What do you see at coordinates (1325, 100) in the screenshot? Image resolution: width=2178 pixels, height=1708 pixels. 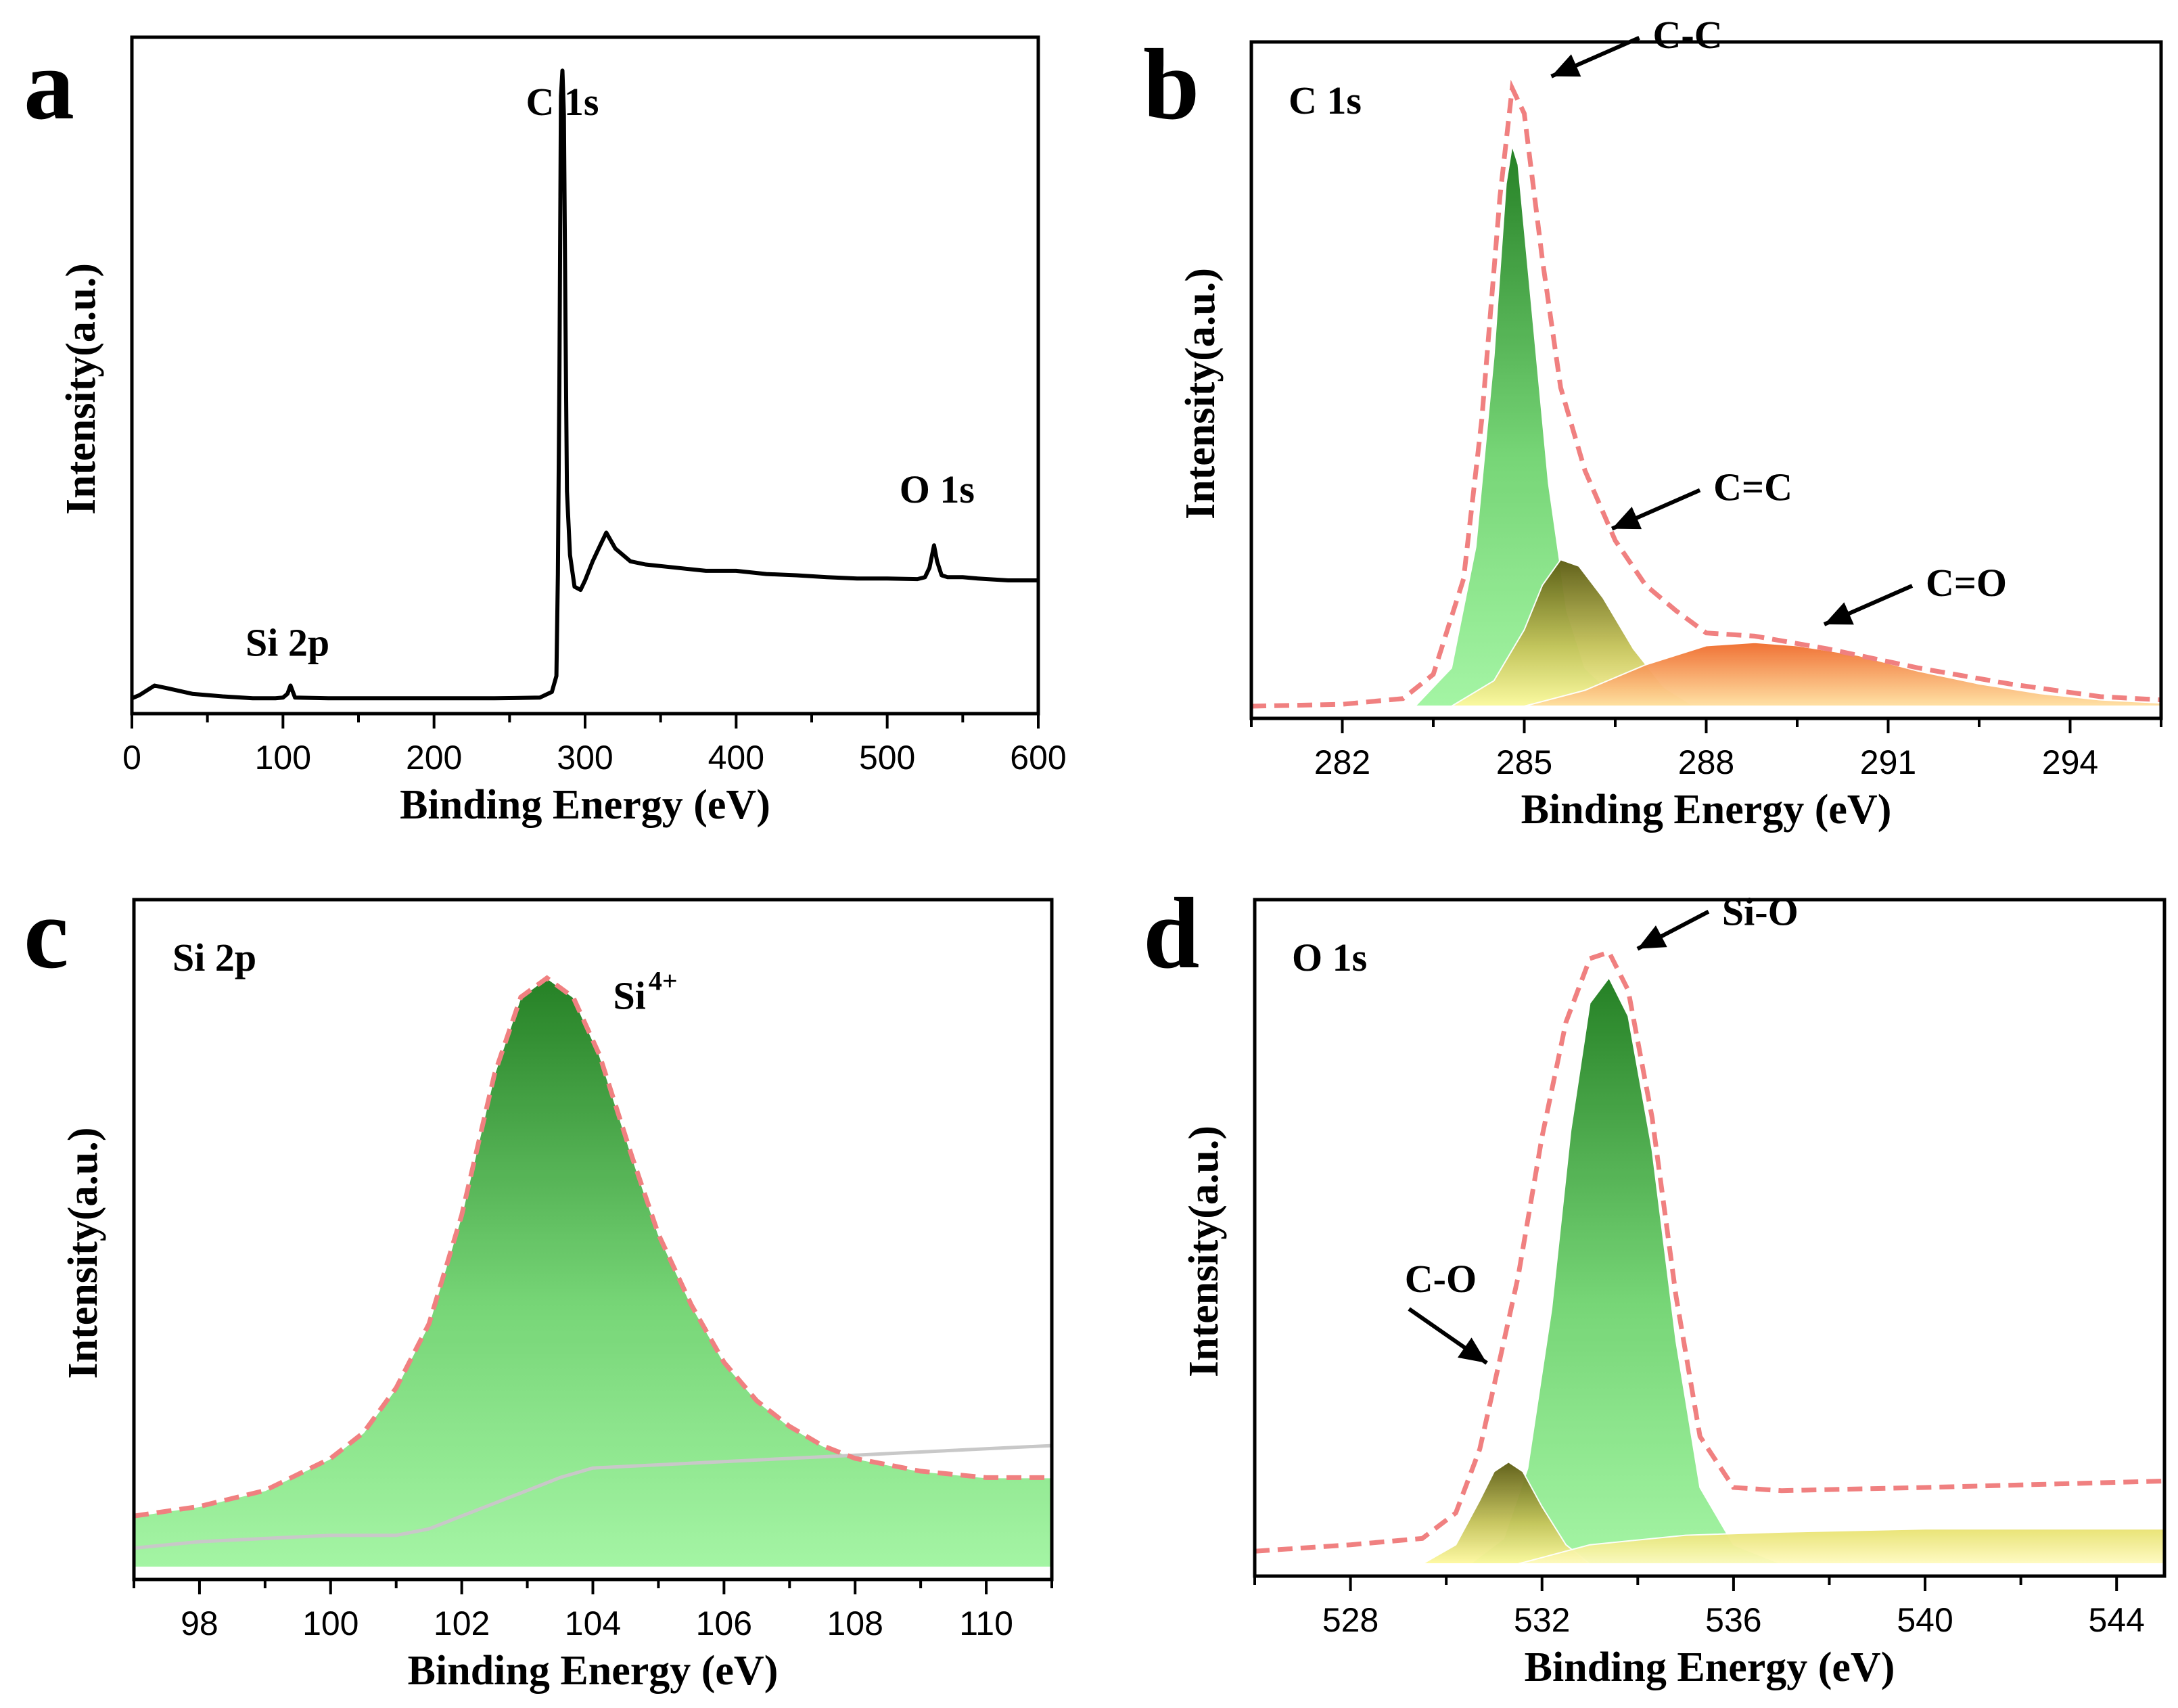 I see `panel-title: C 1s` at bounding box center [1325, 100].